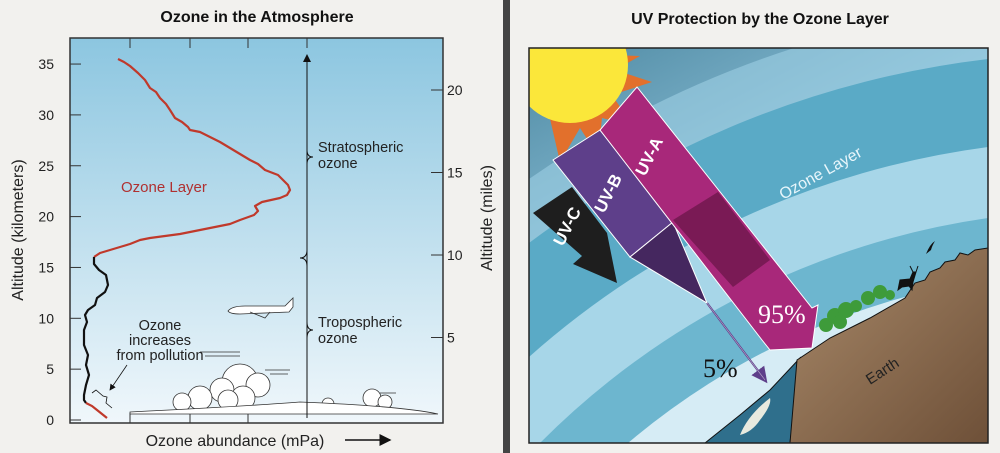 The height and width of the screenshot is (453, 1000). I want to click on pollution-label-line2: increases, so click(160, 341).